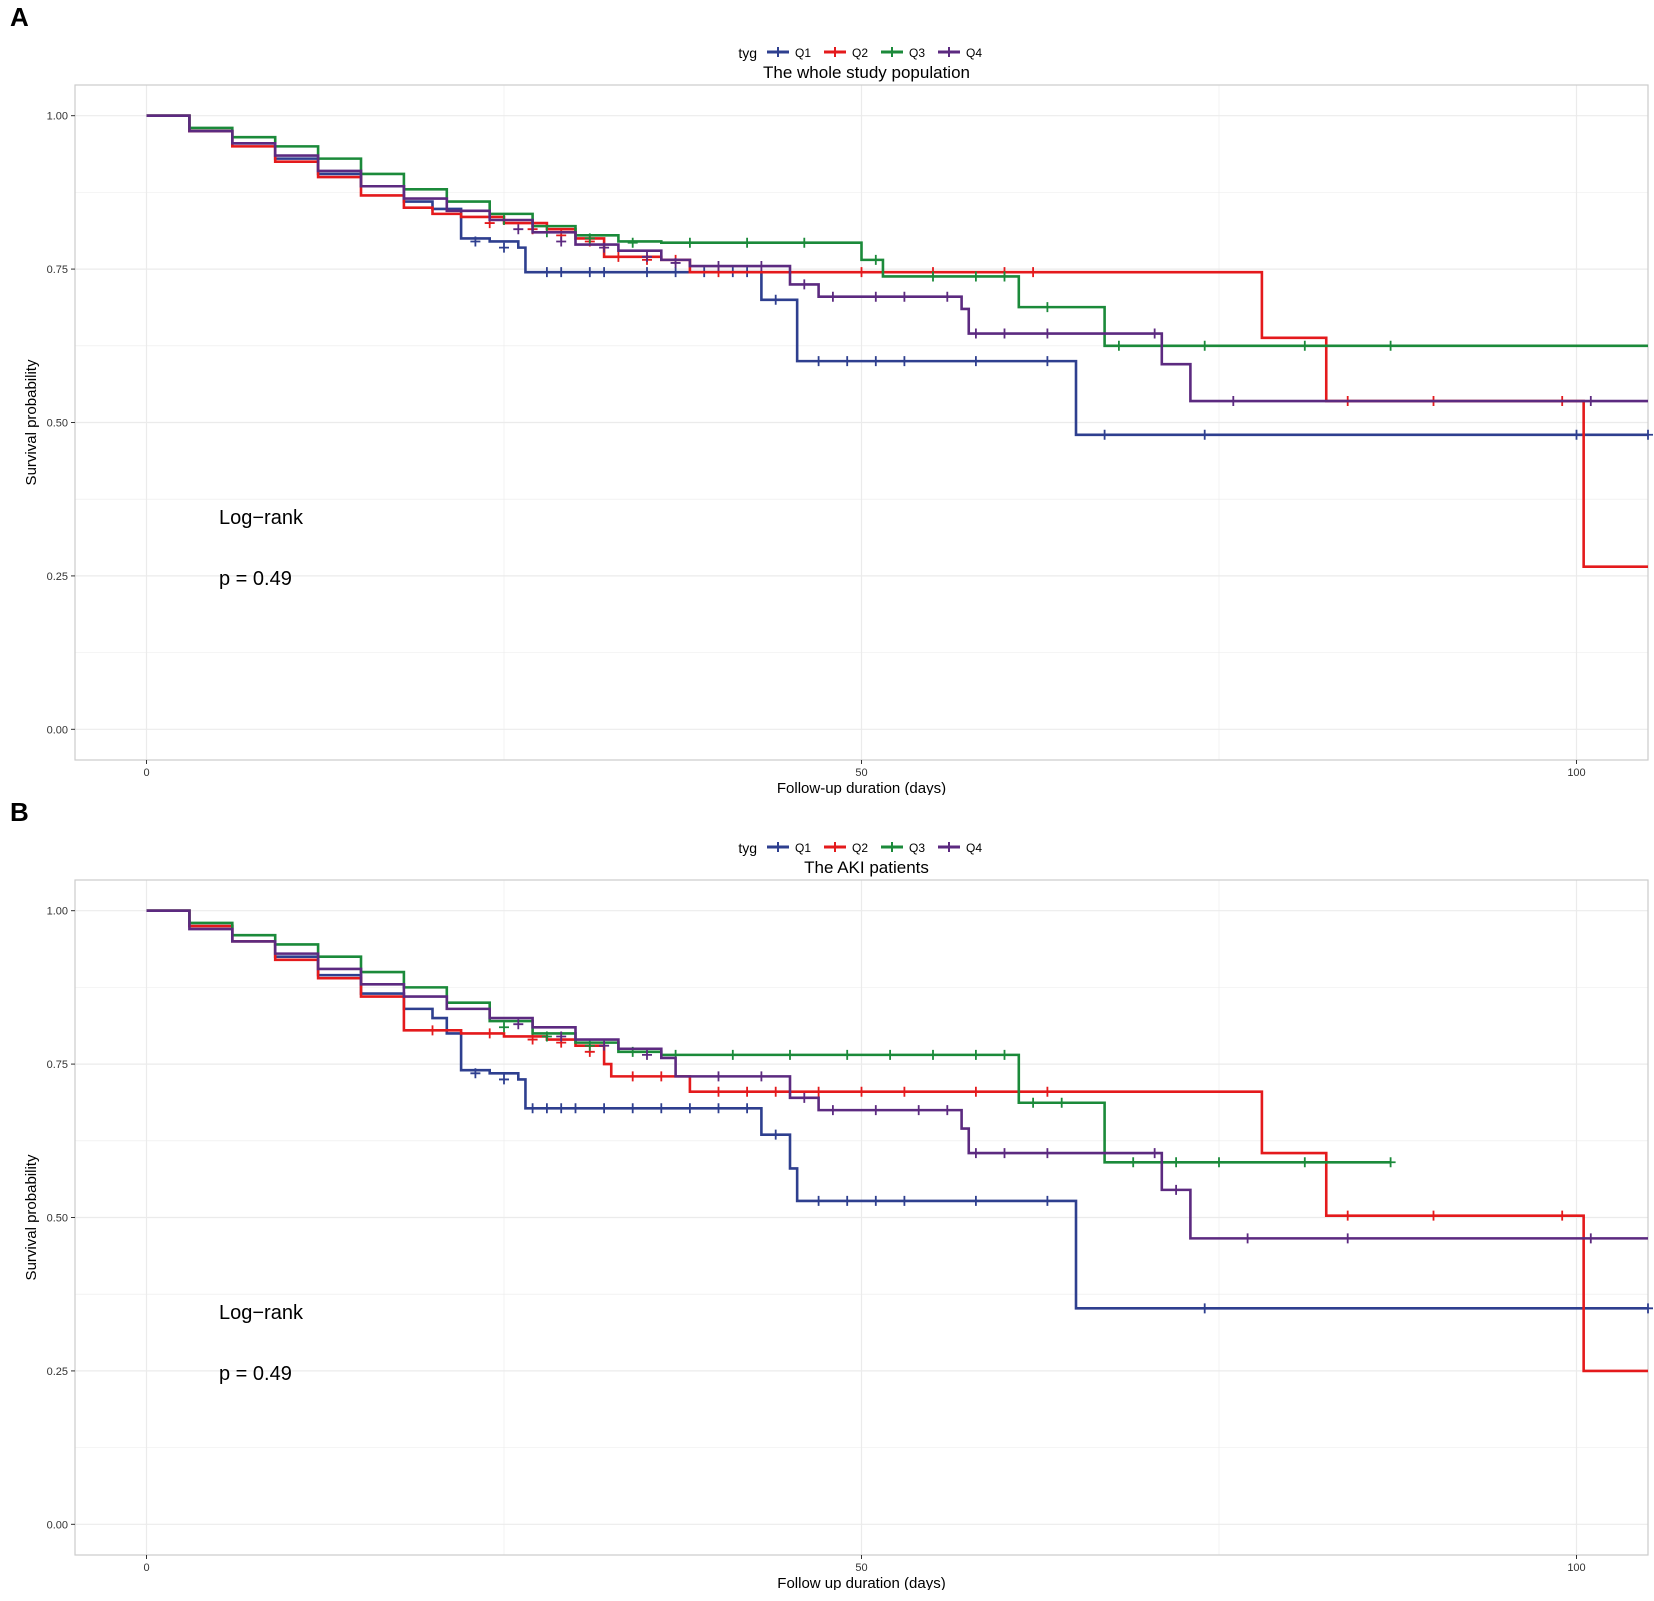 This screenshot has width=1654, height=1601. I want to click on series-line-q3, so click(768, 1036).